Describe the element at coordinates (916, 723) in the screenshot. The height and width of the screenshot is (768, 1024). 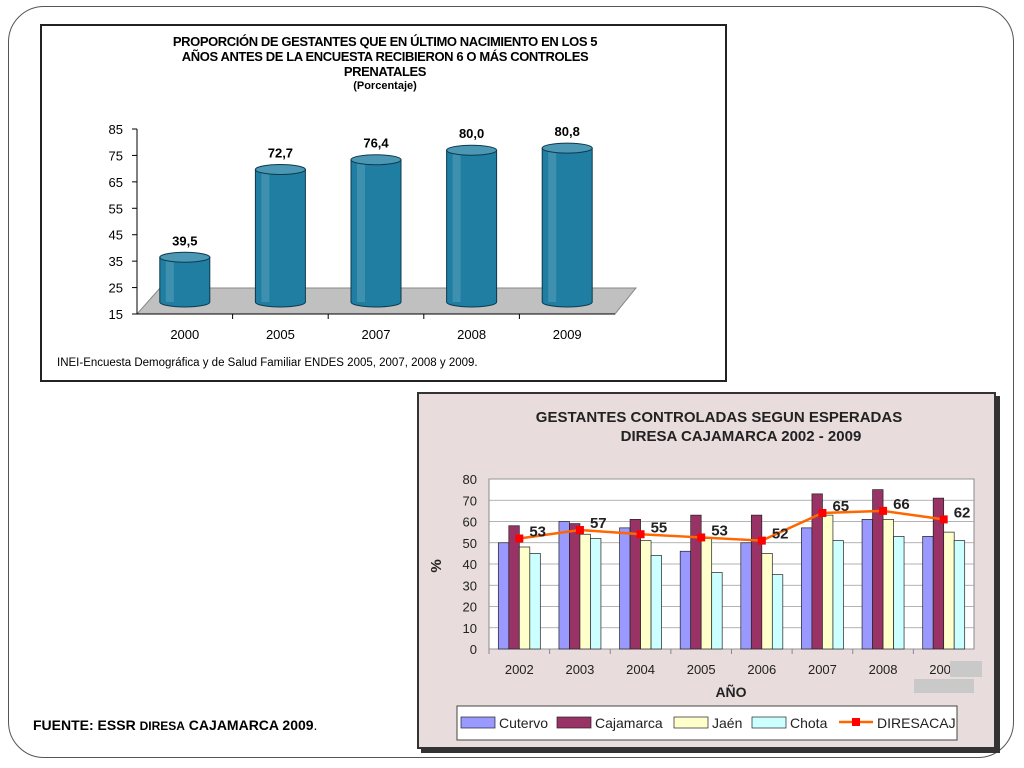
I see `legend-label: DIRESACAJ` at that location.